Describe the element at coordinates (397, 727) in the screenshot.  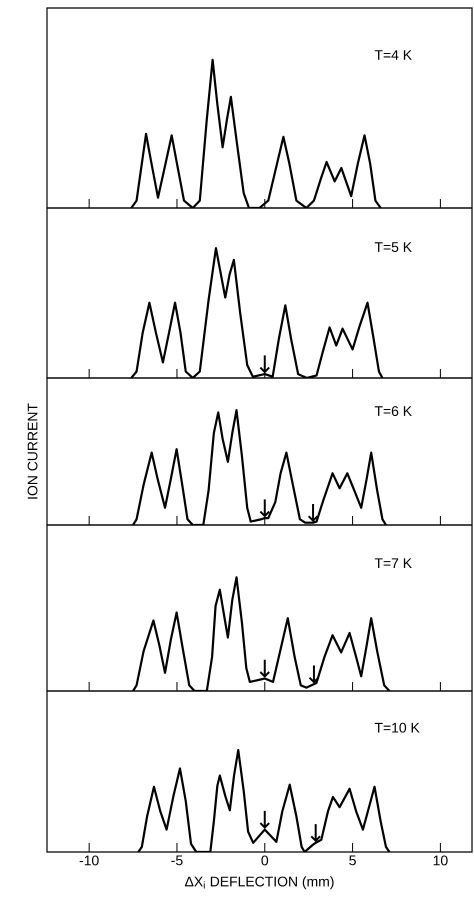
I see `text: T=10 K` at that location.